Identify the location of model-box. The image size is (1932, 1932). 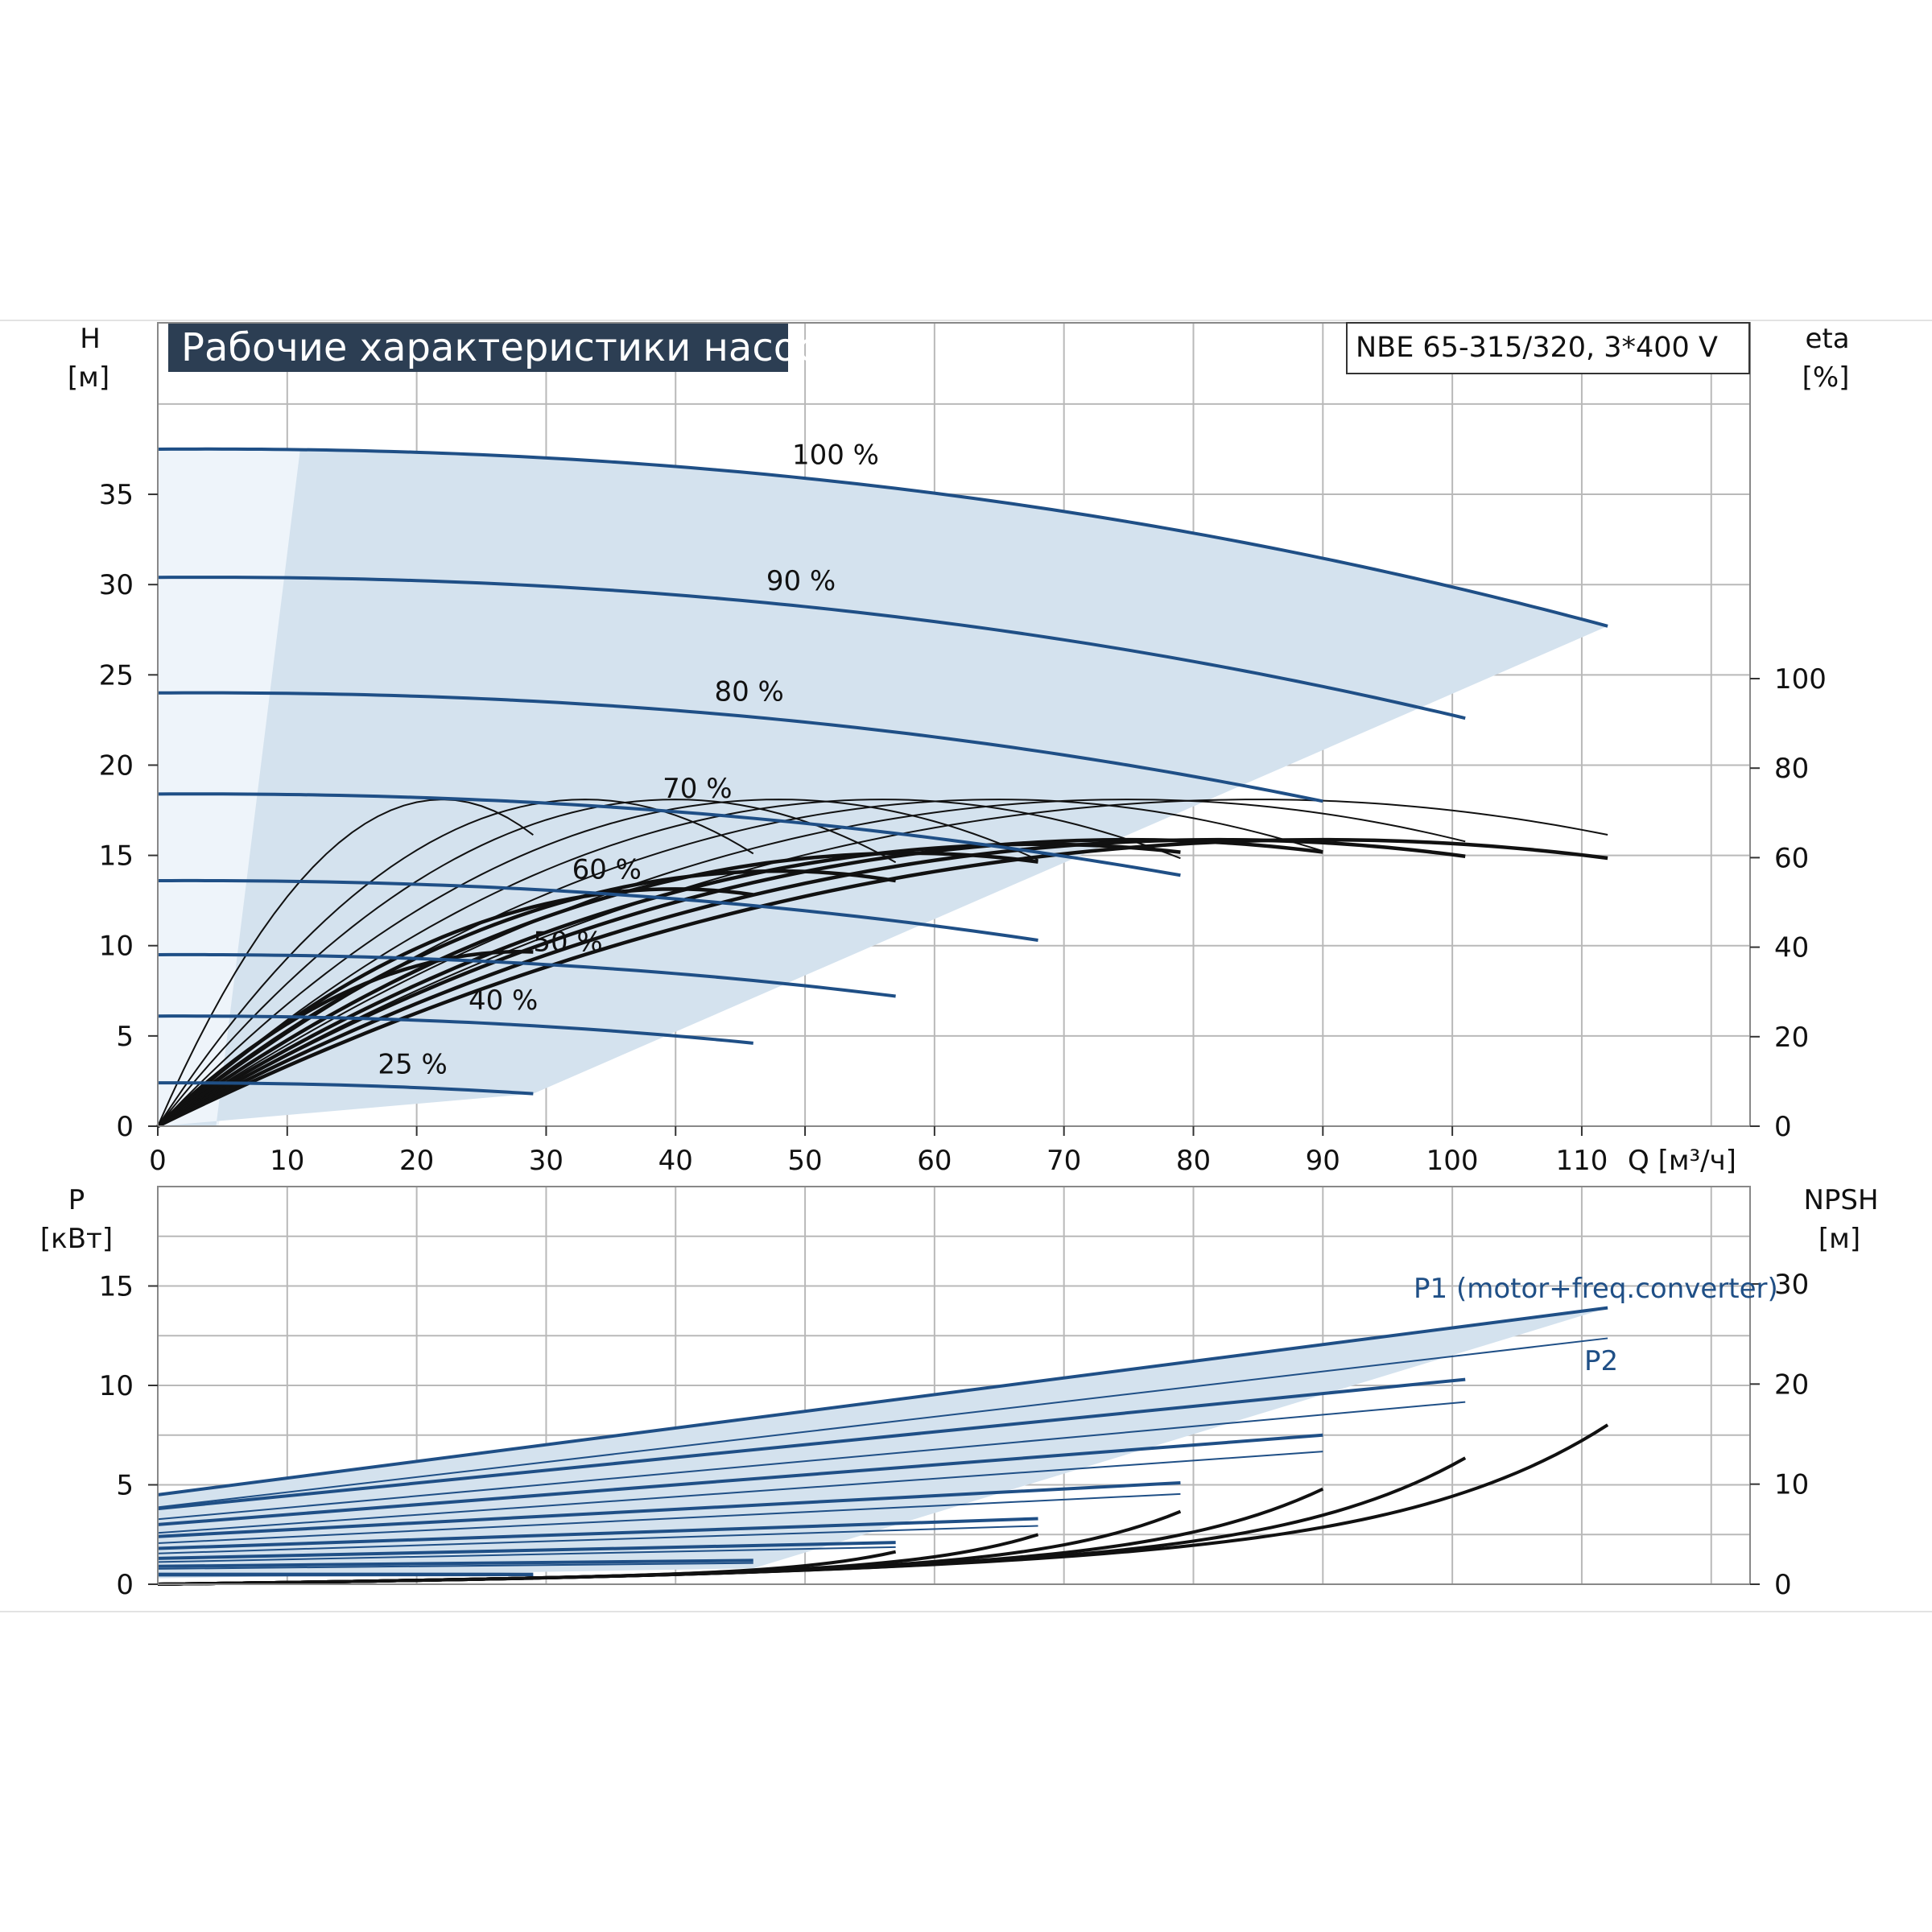
(1548, 348).